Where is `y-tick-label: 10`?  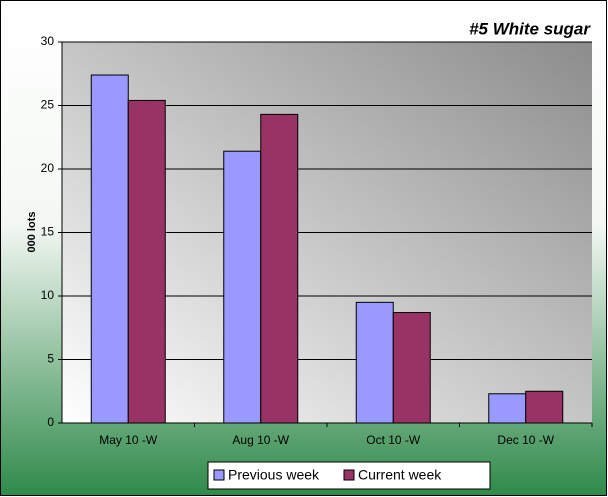 y-tick-label: 10 is located at coordinates (48, 295).